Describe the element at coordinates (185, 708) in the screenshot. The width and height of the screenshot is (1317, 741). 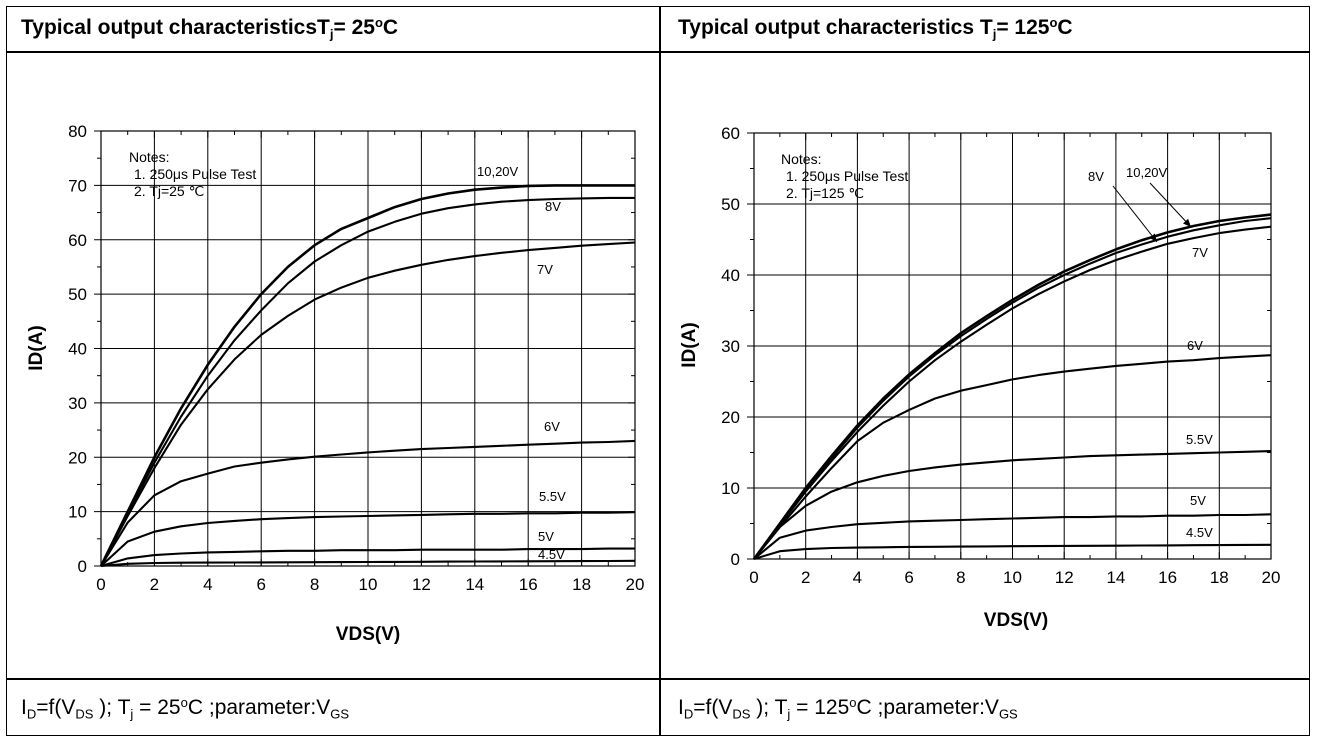
I see `footer-left: ID=f(VDS ); Tj = 25oC ;parameter:VGS` at that location.